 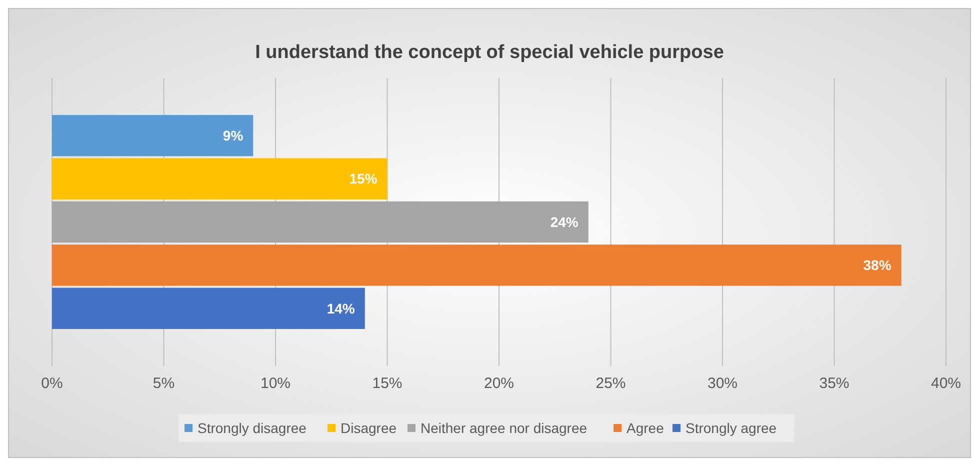 What do you see at coordinates (504, 428) in the screenshot?
I see `legend-label: Neither agree nor disagree` at bounding box center [504, 428].